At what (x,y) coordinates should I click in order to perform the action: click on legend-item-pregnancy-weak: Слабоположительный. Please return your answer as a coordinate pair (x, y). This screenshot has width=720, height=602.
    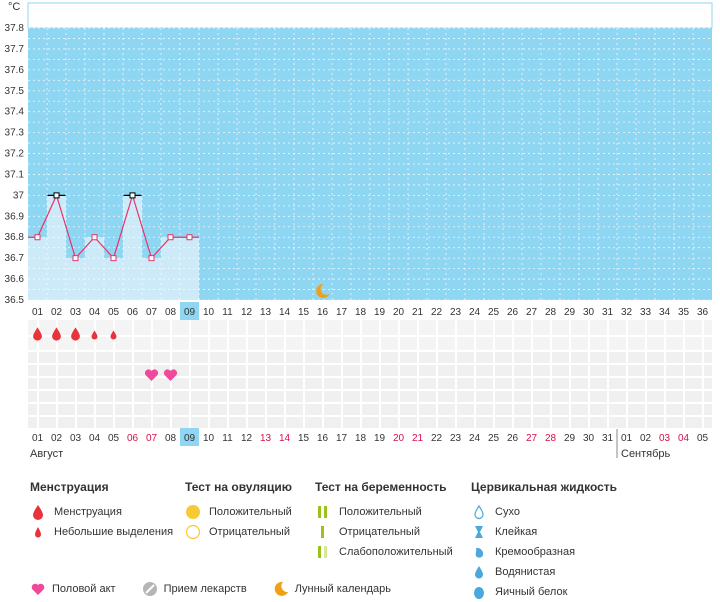
    Looking at the image, I should click on (384, 552).